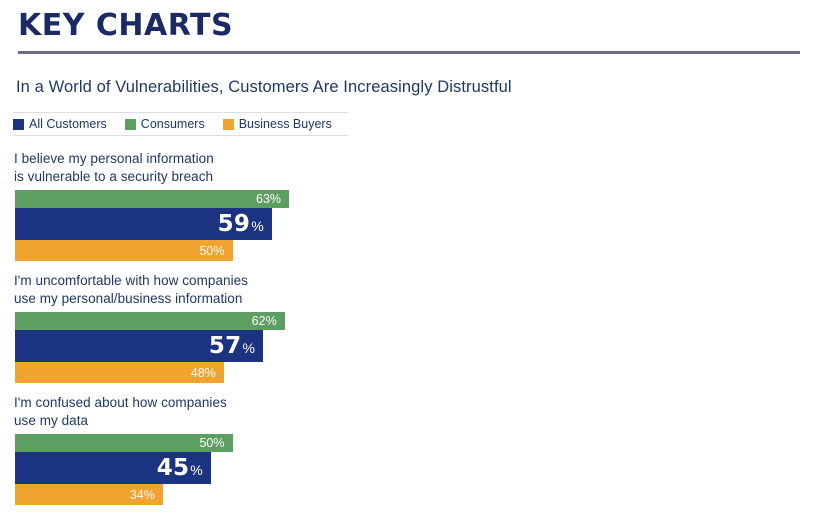 This screenshot has width=820, height=522. What do you see at coordinates (197, 372) in the screenshot?
I see `bar-value-number: 48` at bounding box center [197, 372].